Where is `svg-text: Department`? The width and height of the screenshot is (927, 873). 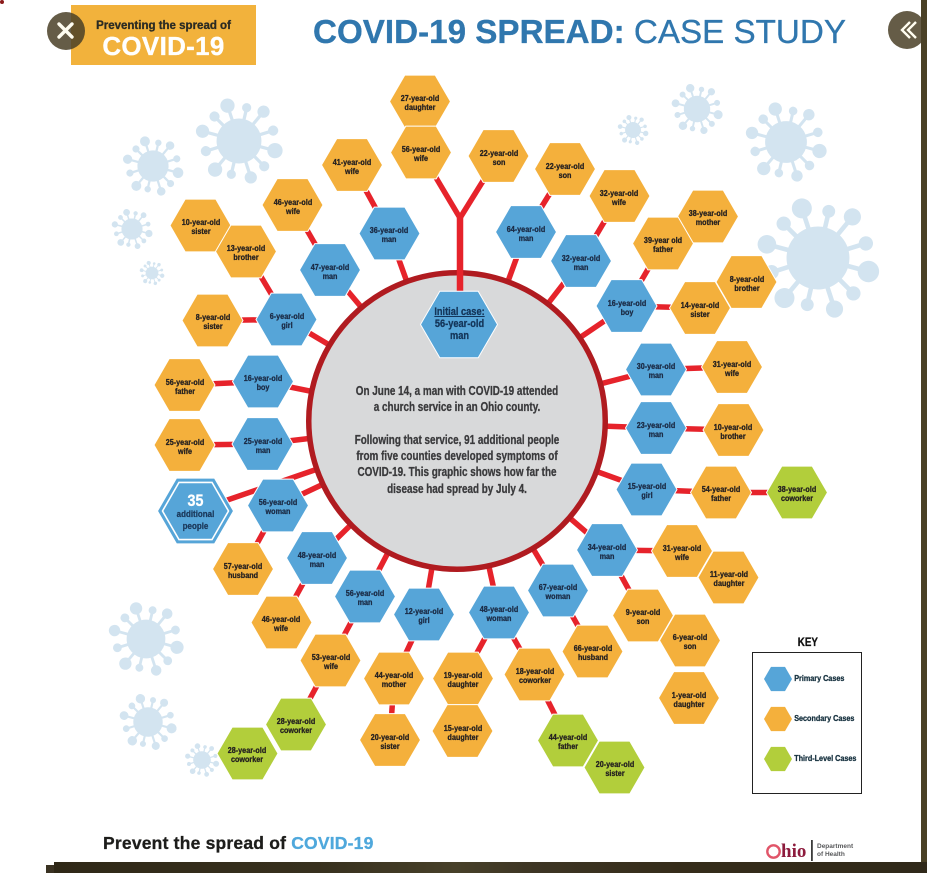
svg-text: Department is located at coordinates (835, 846).